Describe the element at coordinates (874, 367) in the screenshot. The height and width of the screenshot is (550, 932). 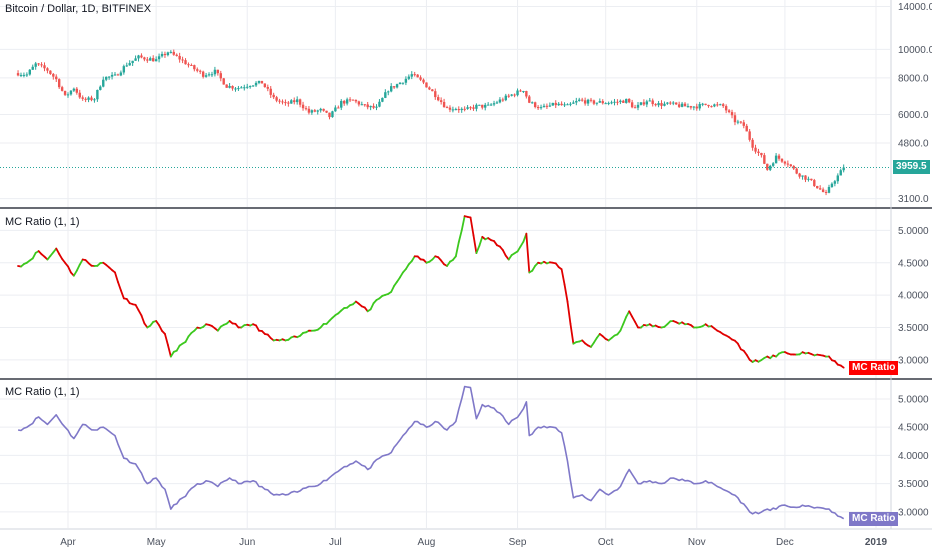
I see `ratio1-series-tag: MC Ratio` at that location.